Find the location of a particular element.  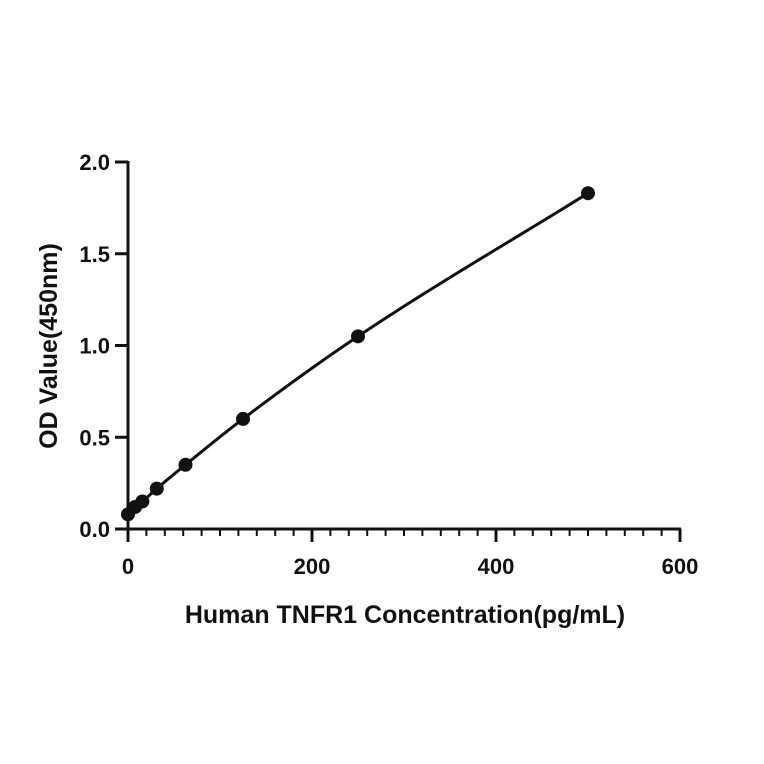

y-tick-label: 0.0 is located at coordinates (94, 529).